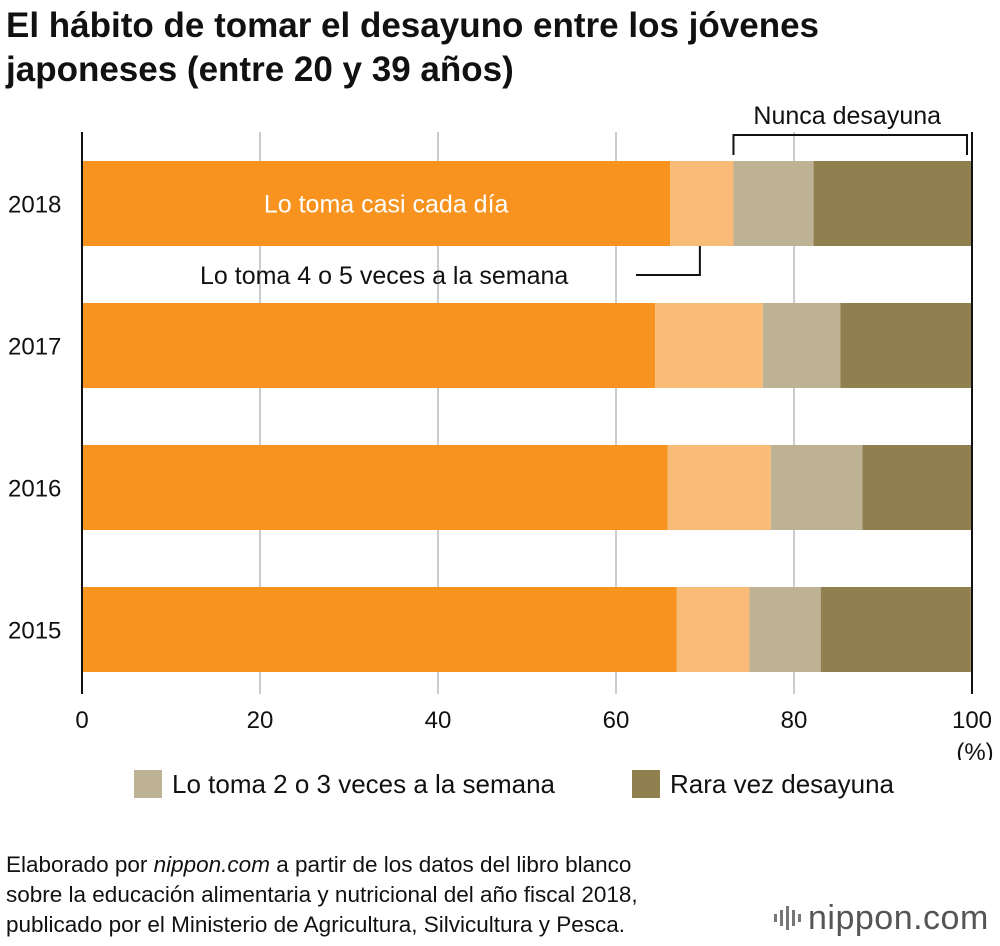 Image resolution: width=1000 pixels, height=946 pixels. What do you see at coordinates (616, 720) in the screenshot?
I see `x-tick-label-60: 60` at bounding box center [616, 720].